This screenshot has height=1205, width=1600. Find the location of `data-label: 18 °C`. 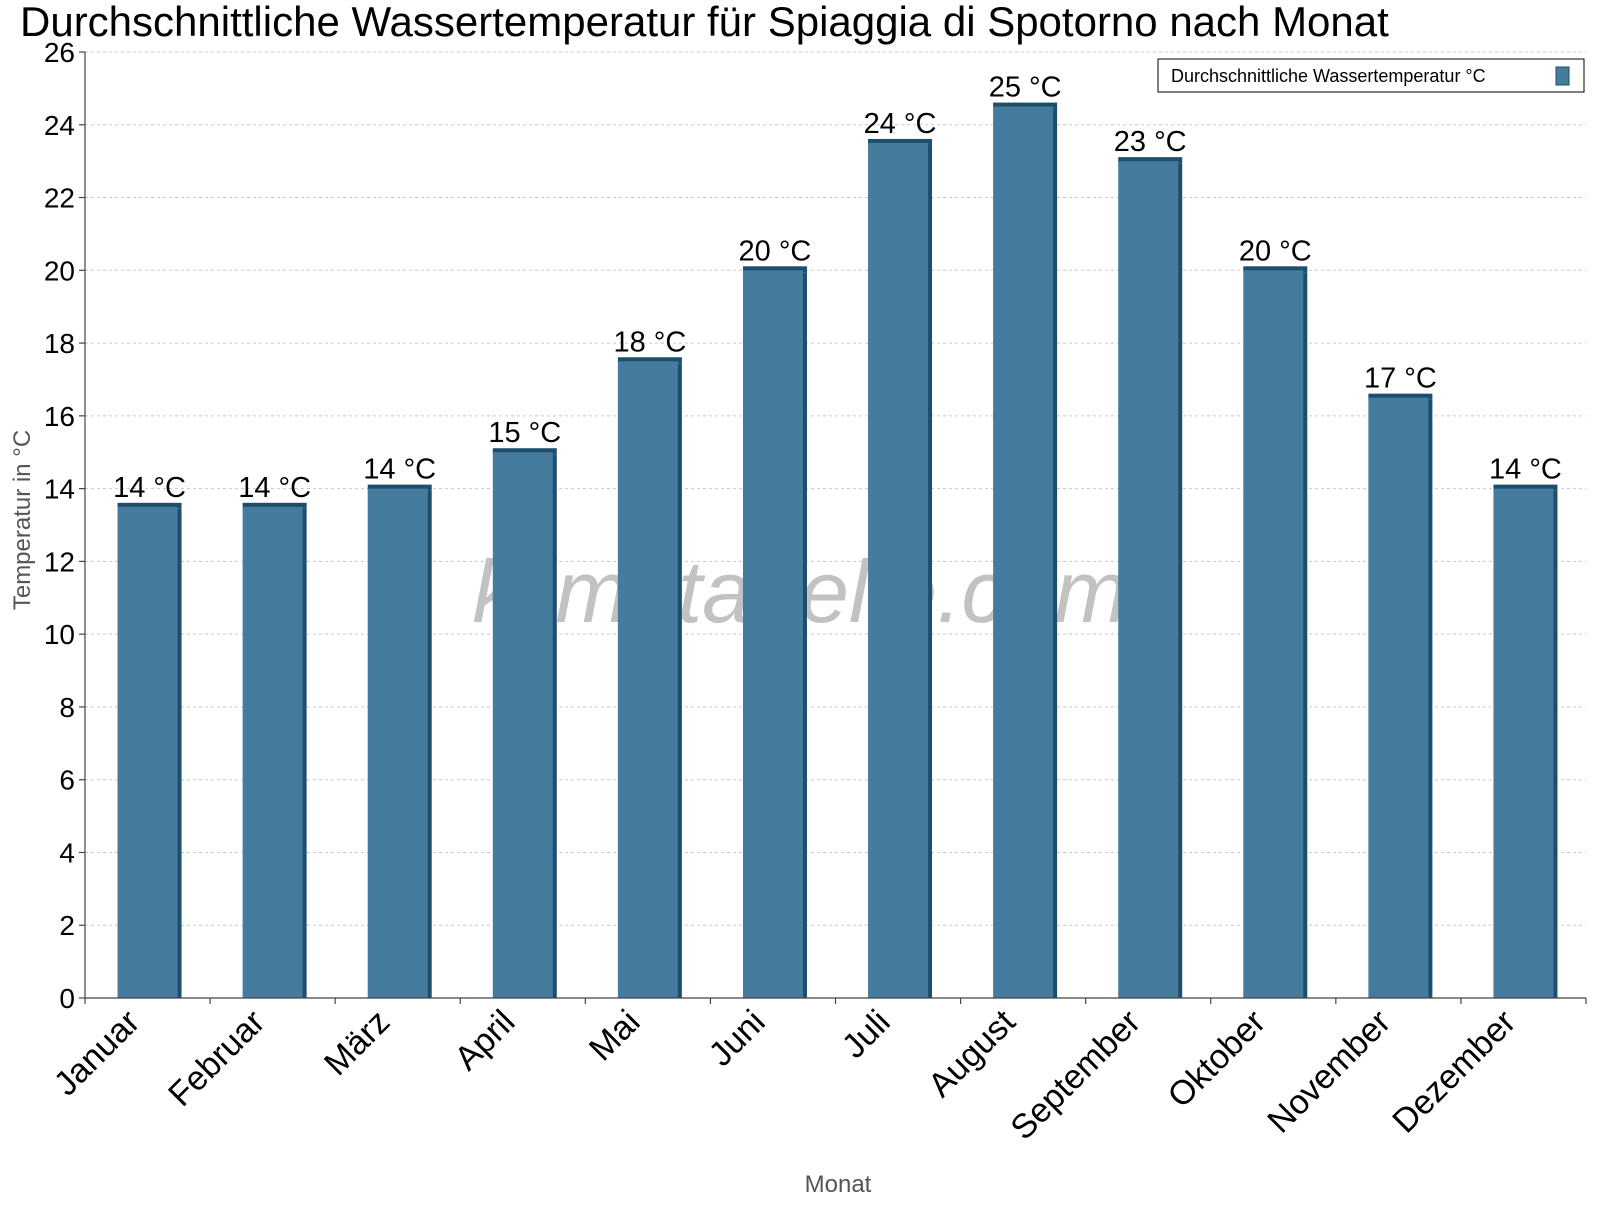

data-label: 18 °C is located at coordinates (649, 342).